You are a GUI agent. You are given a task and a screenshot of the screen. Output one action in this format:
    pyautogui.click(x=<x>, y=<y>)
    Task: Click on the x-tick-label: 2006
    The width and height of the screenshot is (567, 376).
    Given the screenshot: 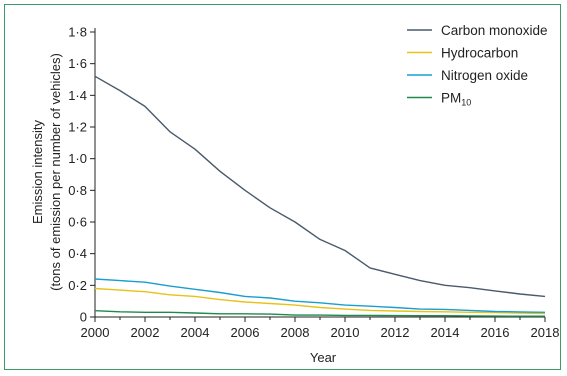 What is the action you would take?
    pyautogui.click(x=245, y=332)
    